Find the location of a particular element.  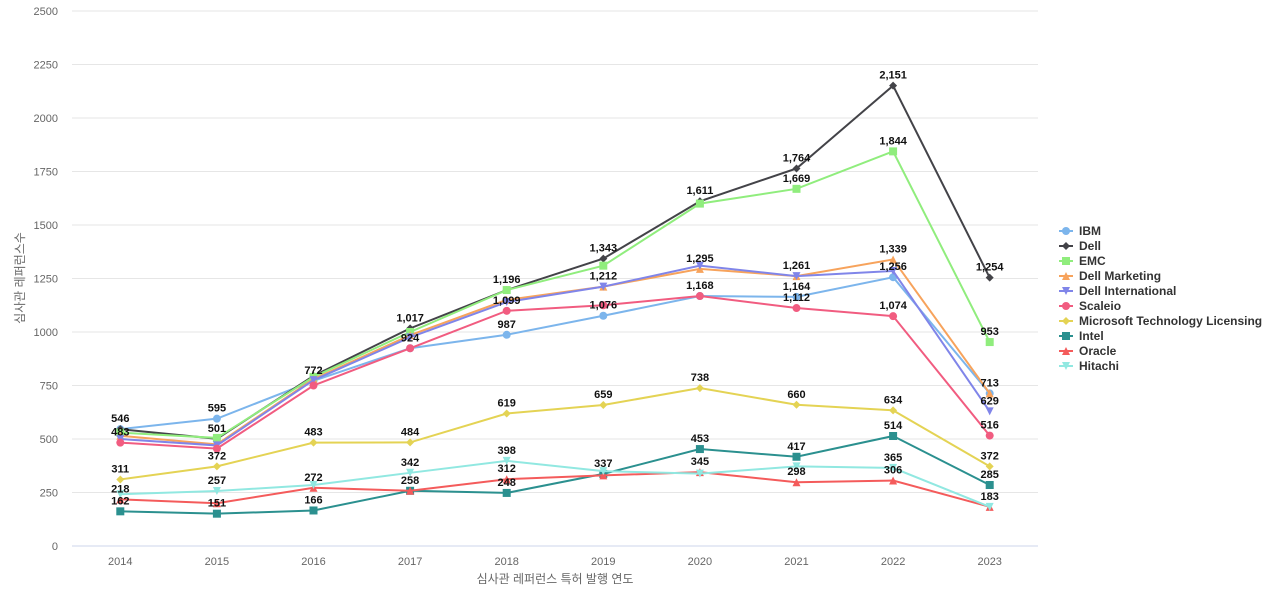

data-label: 1,256 is located at coordinates (893, 267).